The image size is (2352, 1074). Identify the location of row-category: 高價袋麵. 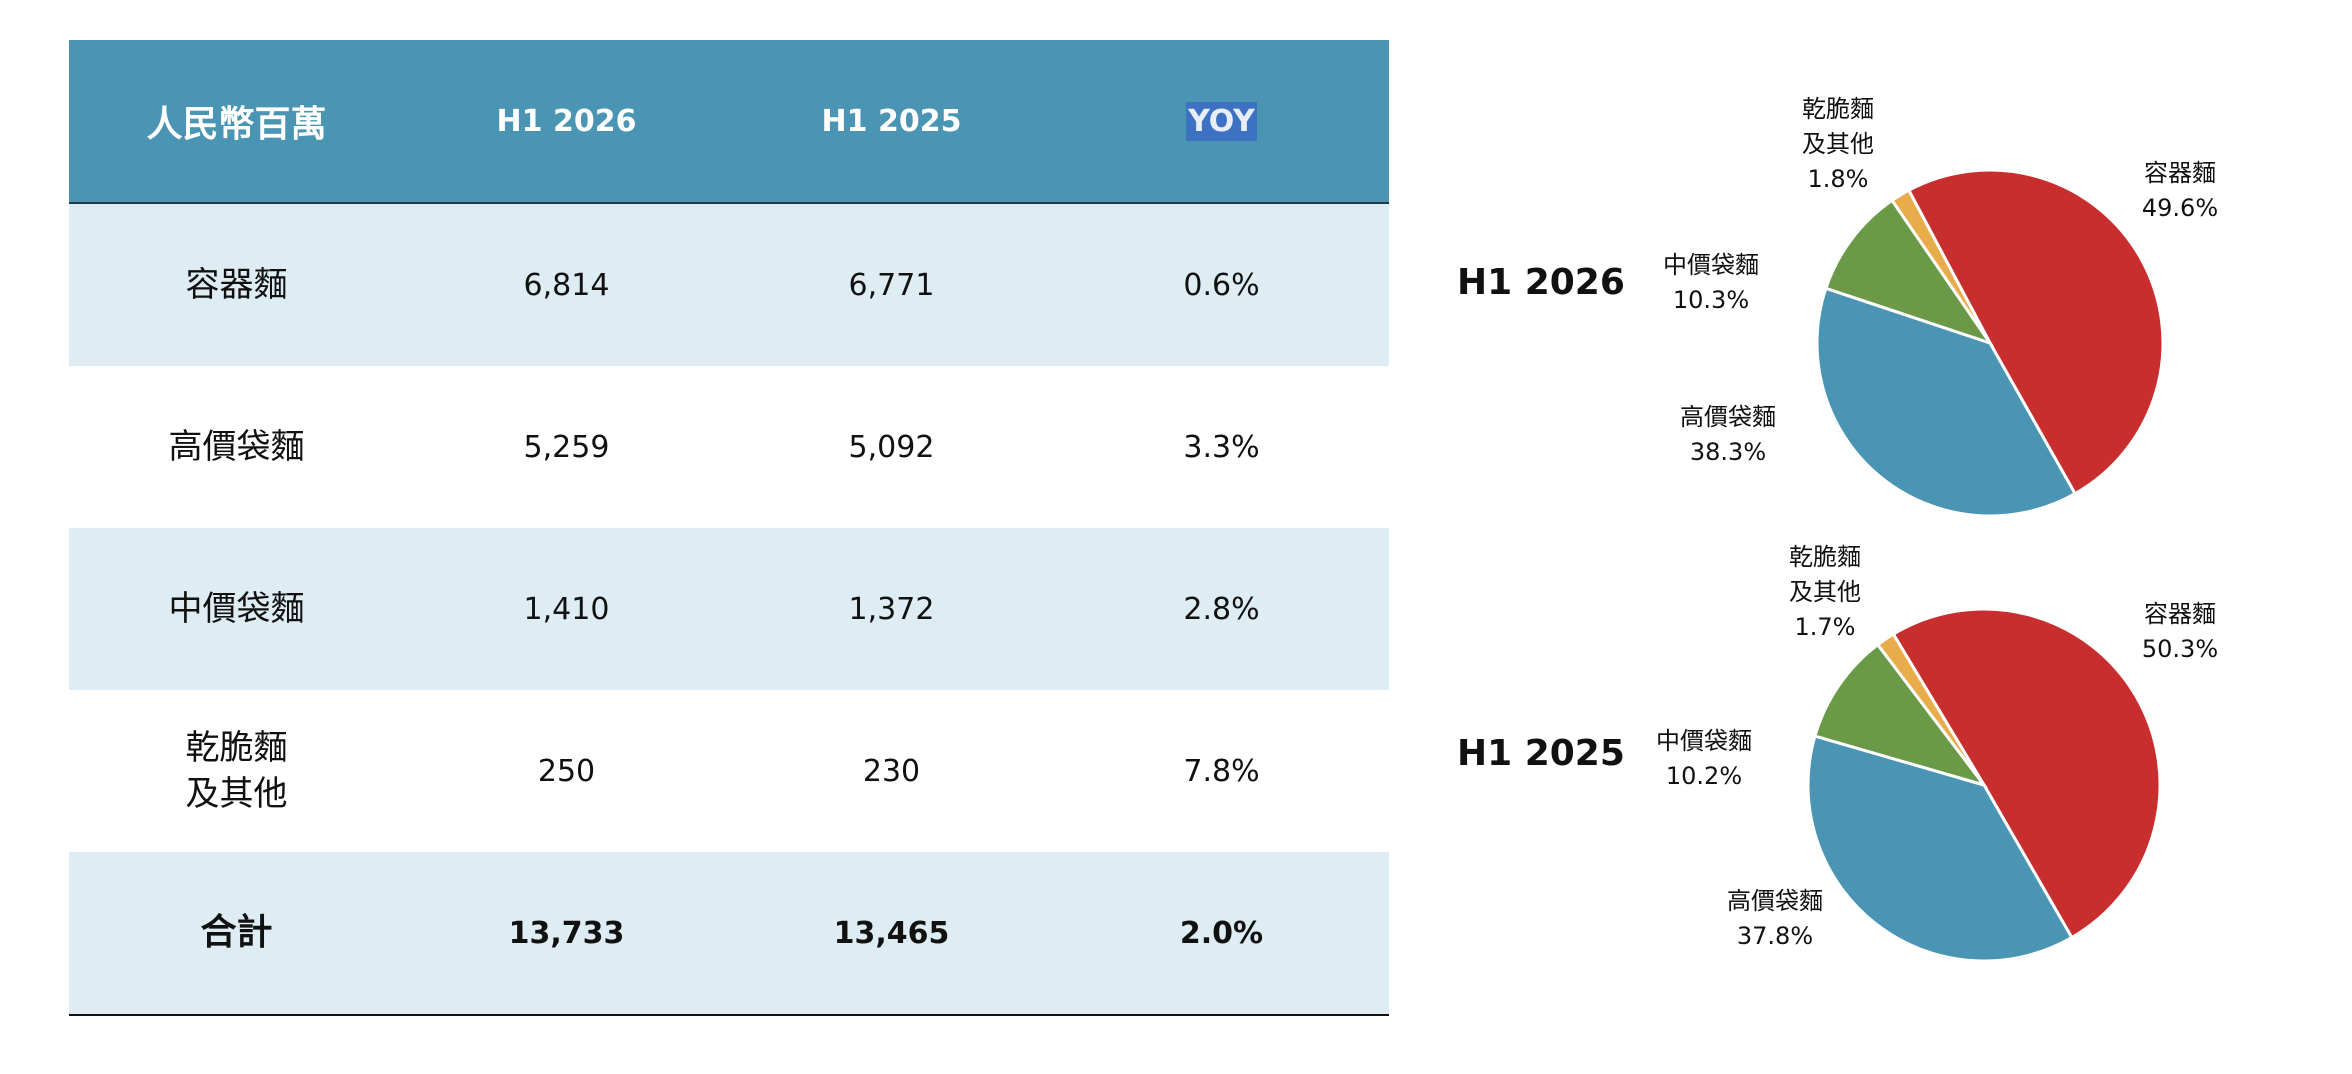
(236, 447).